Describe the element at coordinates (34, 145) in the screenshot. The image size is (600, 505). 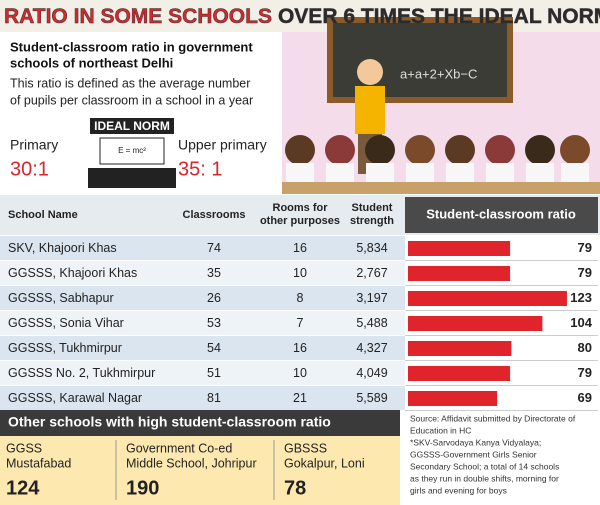
I see `primary-label: Primary` at that location.